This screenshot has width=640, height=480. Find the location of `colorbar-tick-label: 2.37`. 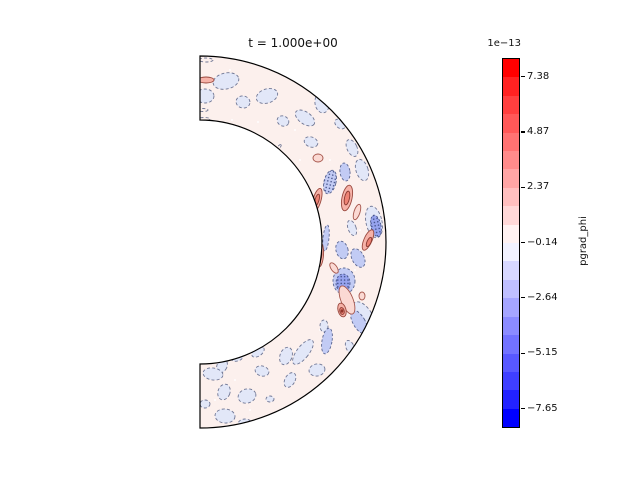

colorbar-tick-label: 2.37 is located at coordinates (538, 187).